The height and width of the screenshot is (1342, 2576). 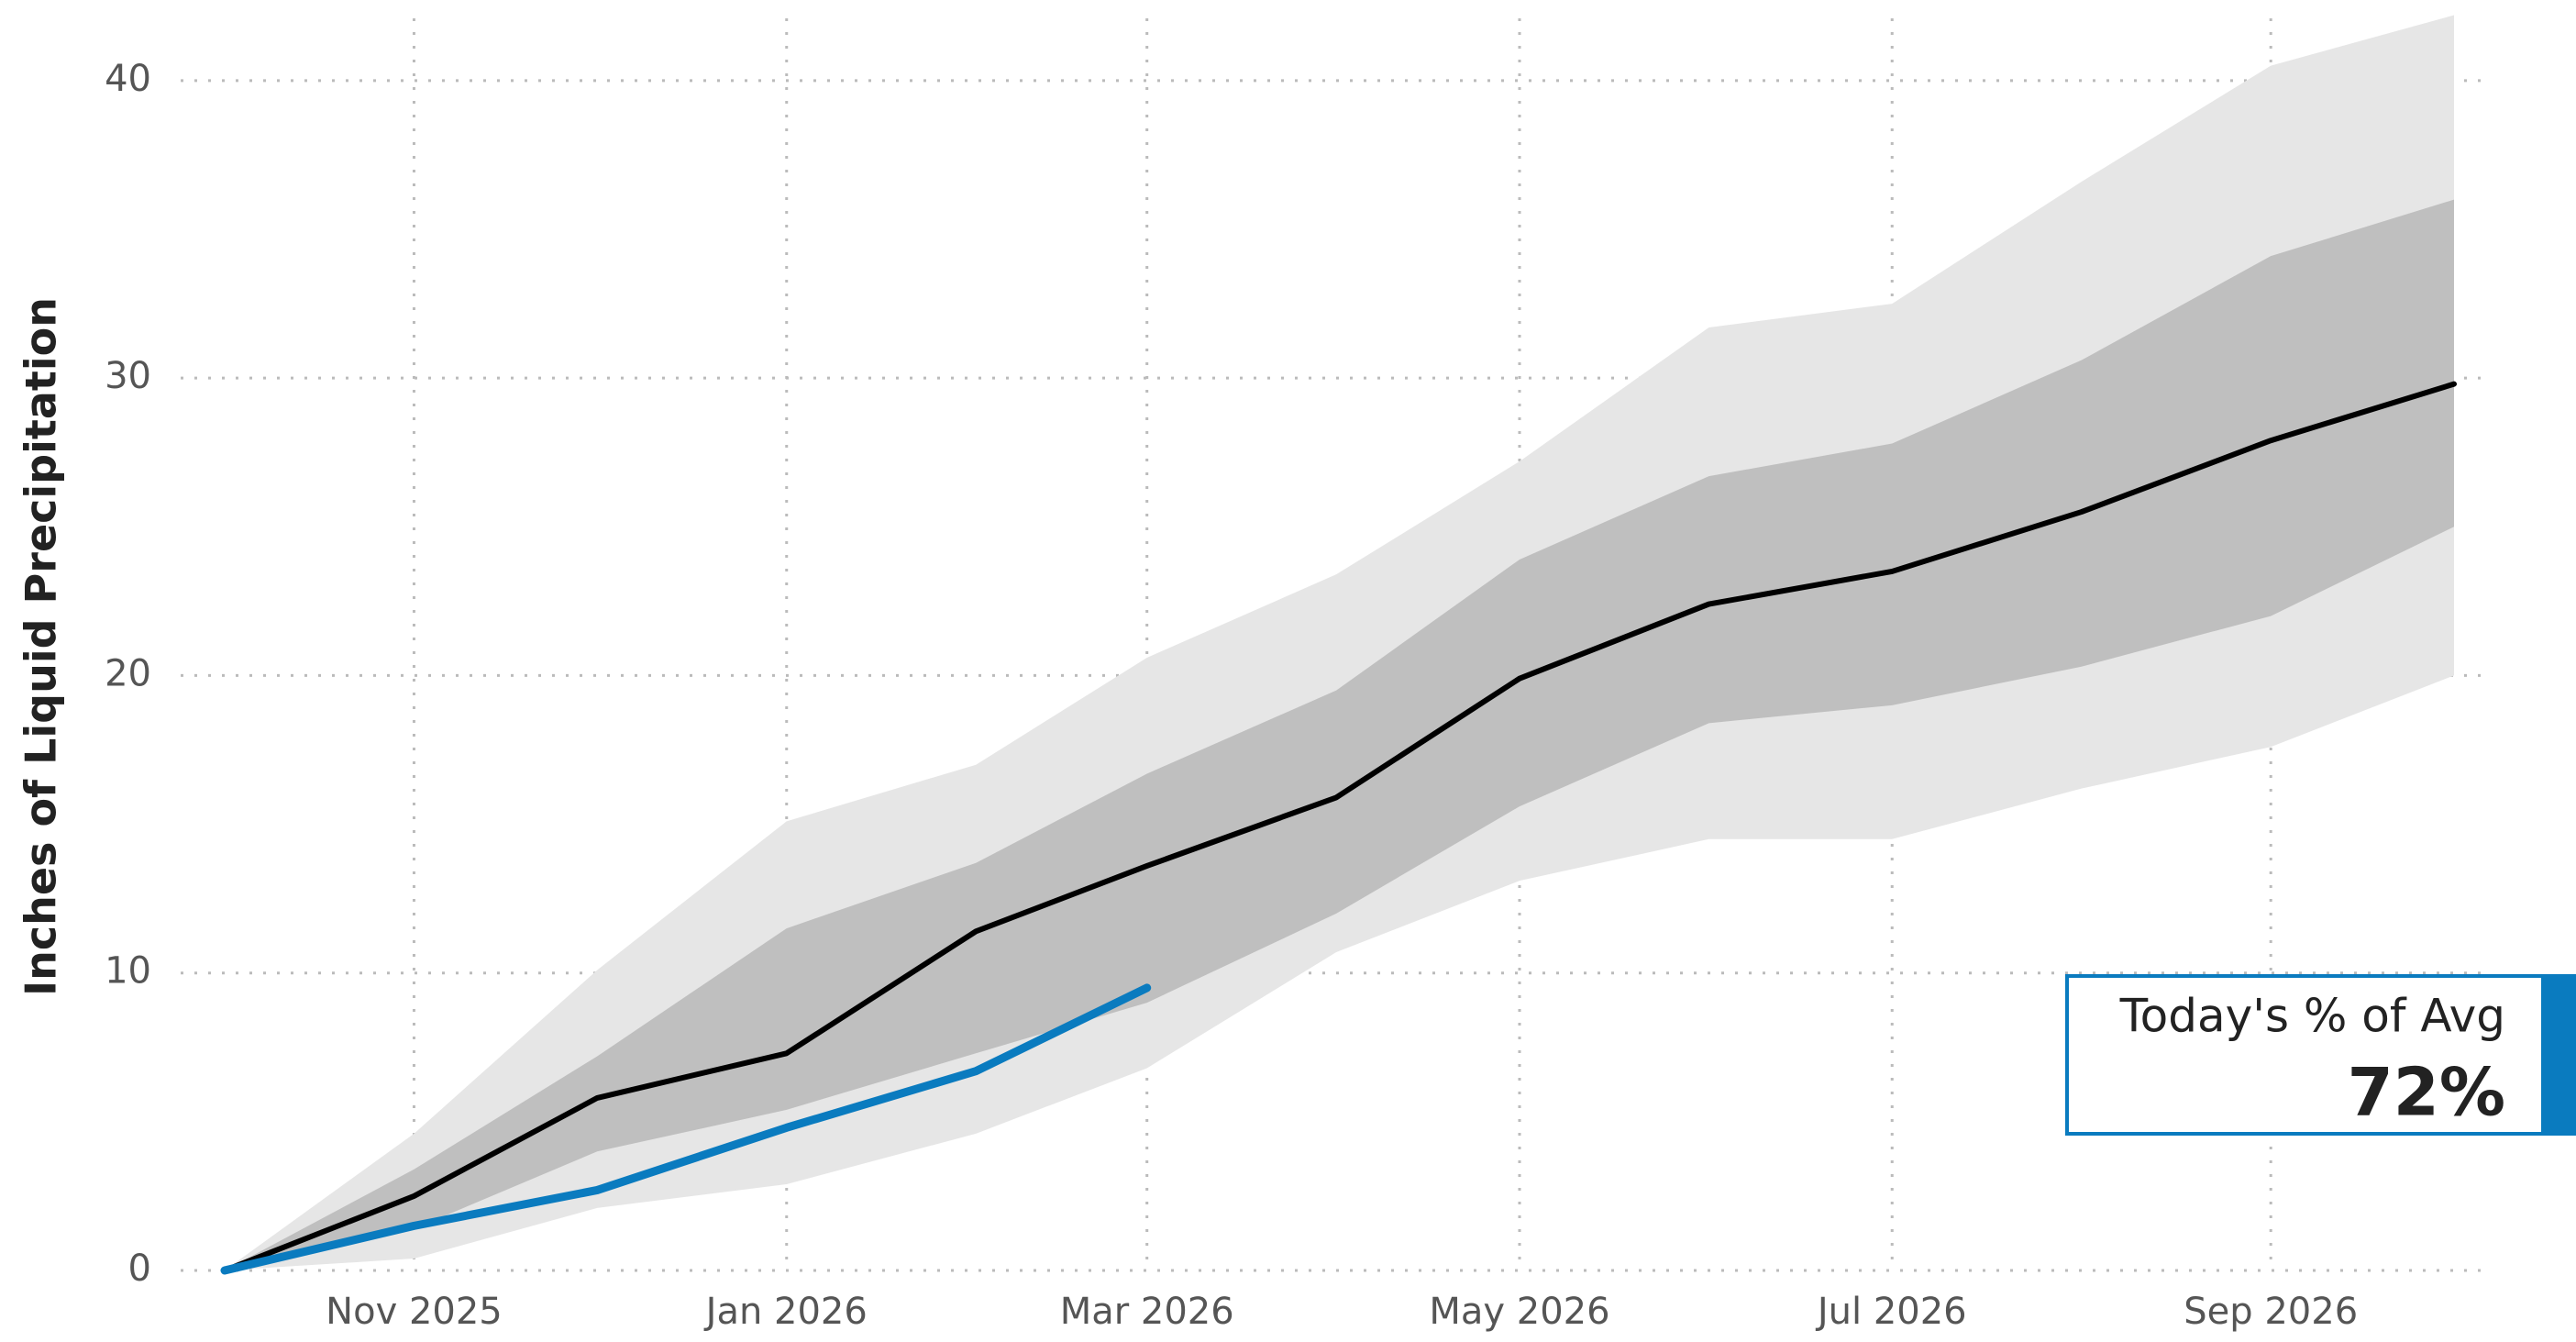 I want to click on annotation-label: Today's % of Avg, so click(x=2312, y=1016).